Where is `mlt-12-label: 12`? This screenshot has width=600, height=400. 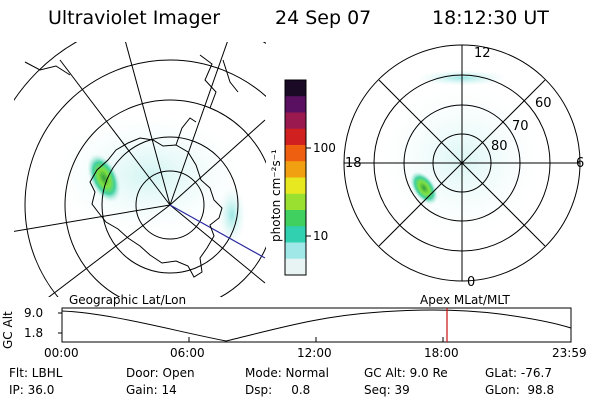 mlt-12-label: 12 is located at coordinates (482, 53).